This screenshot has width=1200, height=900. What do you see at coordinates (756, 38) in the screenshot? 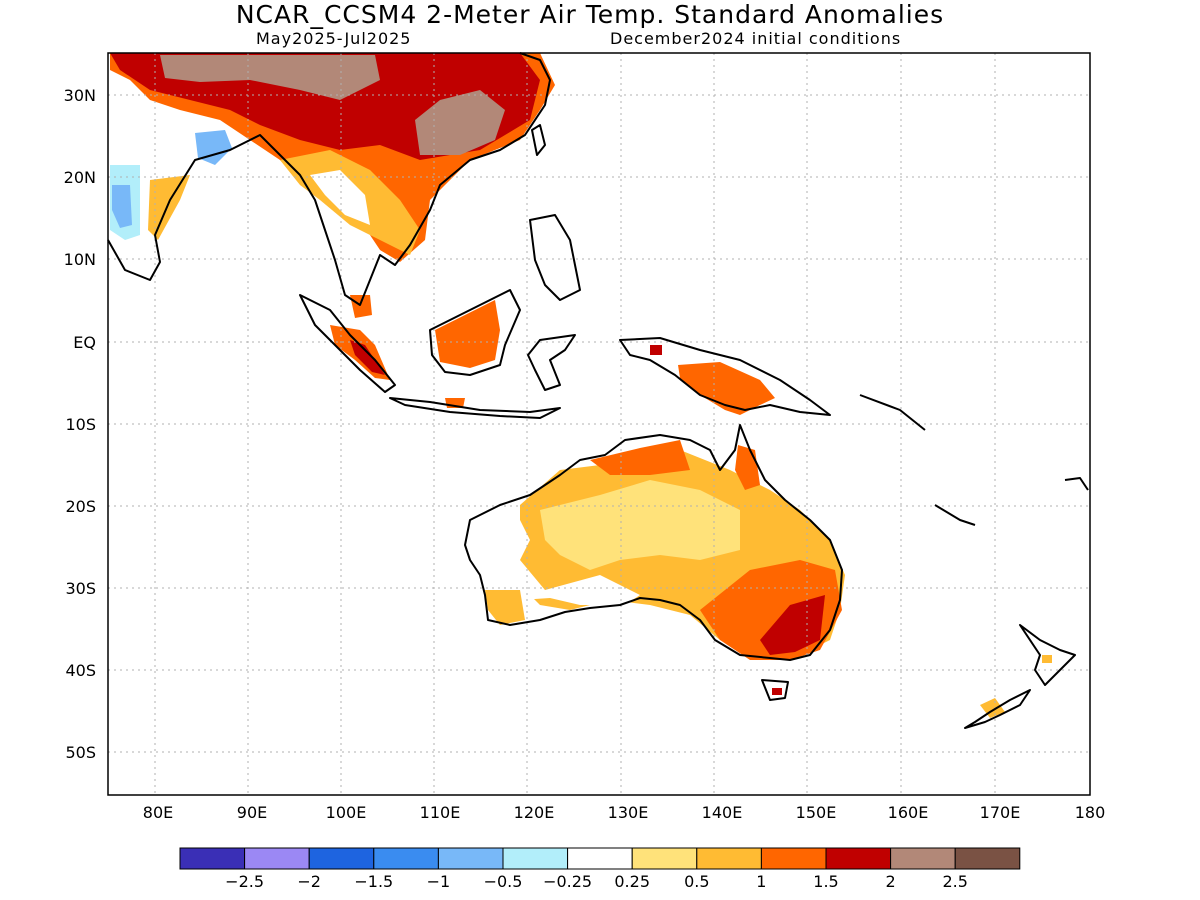
I see `map-subtitle-conditions: December2024 initial conditions` at bounding box center [756, 38].